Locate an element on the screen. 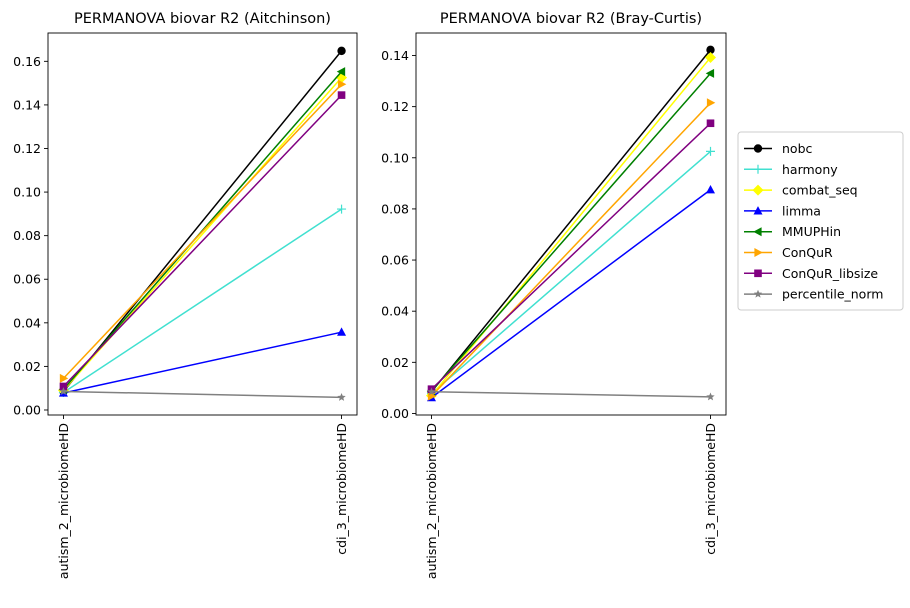 Image resolution: width=910 pixels, height=608 pixels. legend-item-combat_seq: combat_seq is located at coordinates (801, 190).